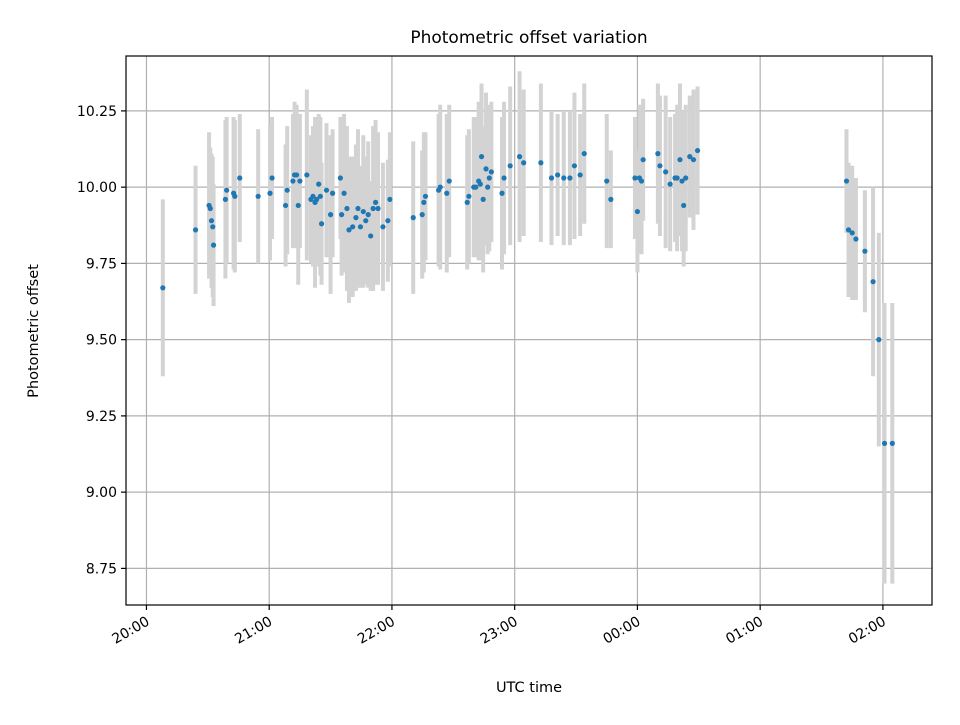 The width and height of the screenshot is (960, 725). Describe the element at coordinates (101, 264) in the screenshot. I see `y-tick-label: 9.75` at that location.